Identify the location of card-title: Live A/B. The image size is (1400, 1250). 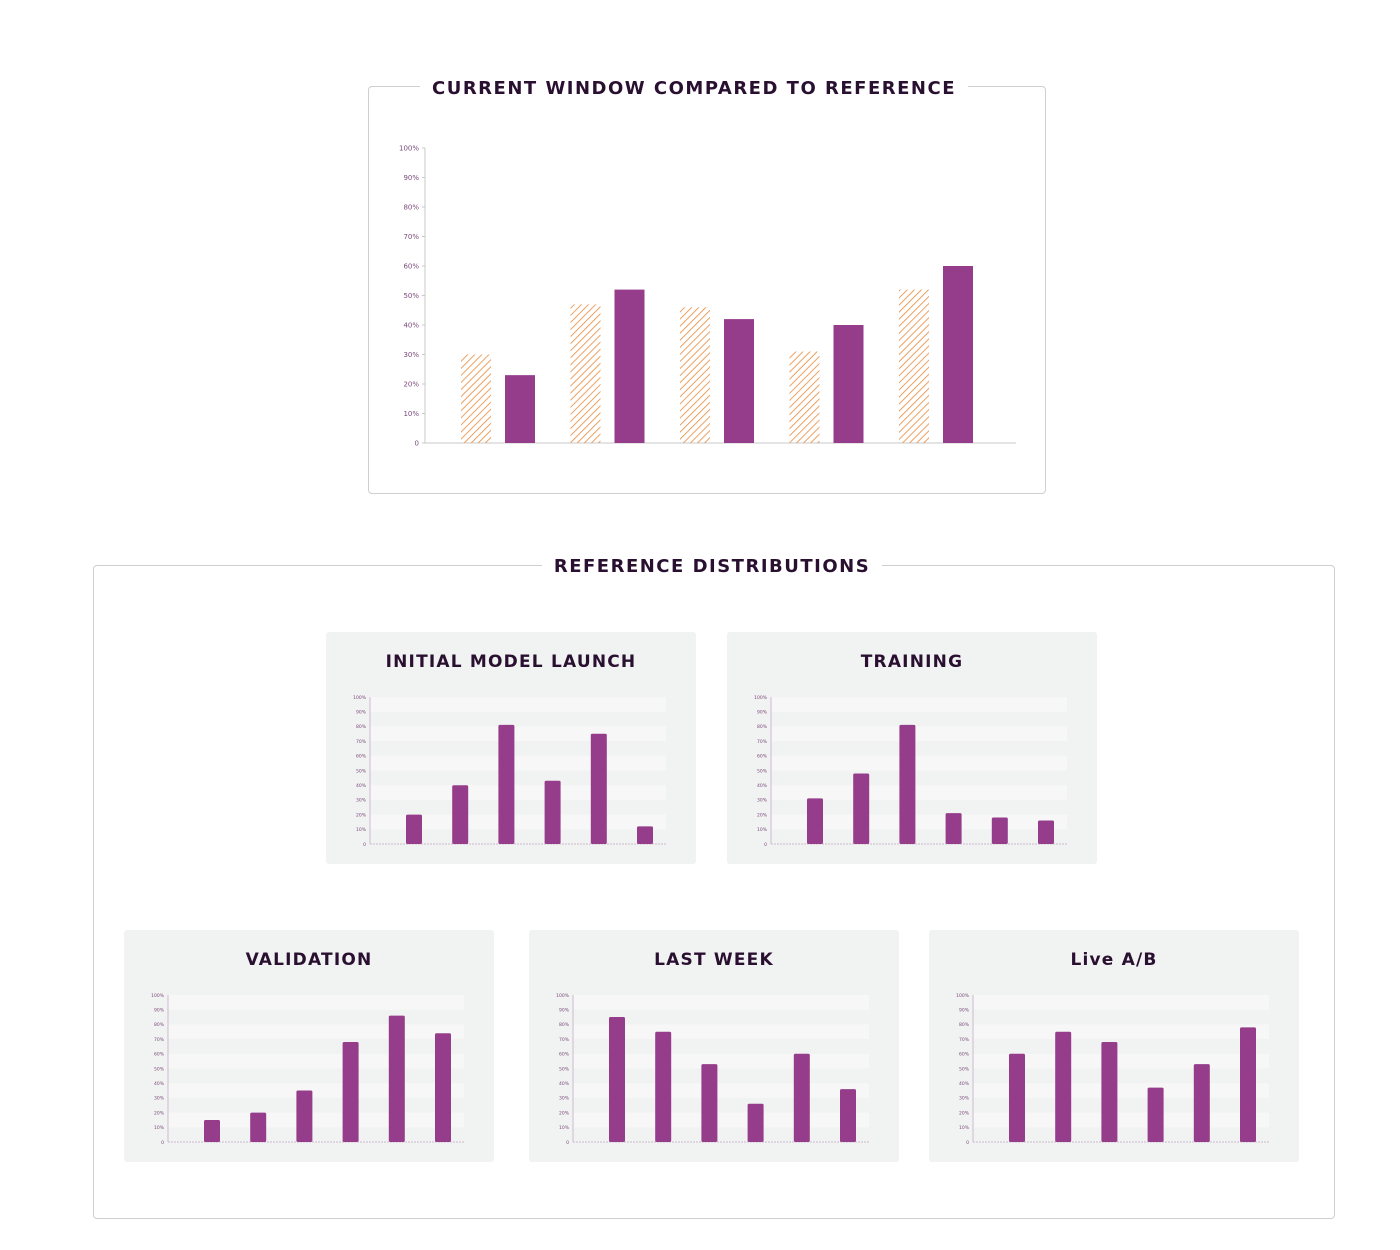
(1114, 960).